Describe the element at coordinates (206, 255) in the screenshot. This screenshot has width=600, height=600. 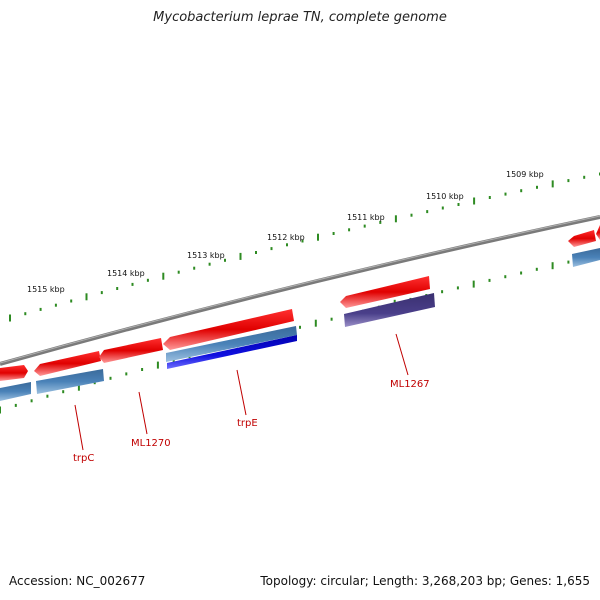
I see `kbp-label-1513: 1513 kbp` at that location.